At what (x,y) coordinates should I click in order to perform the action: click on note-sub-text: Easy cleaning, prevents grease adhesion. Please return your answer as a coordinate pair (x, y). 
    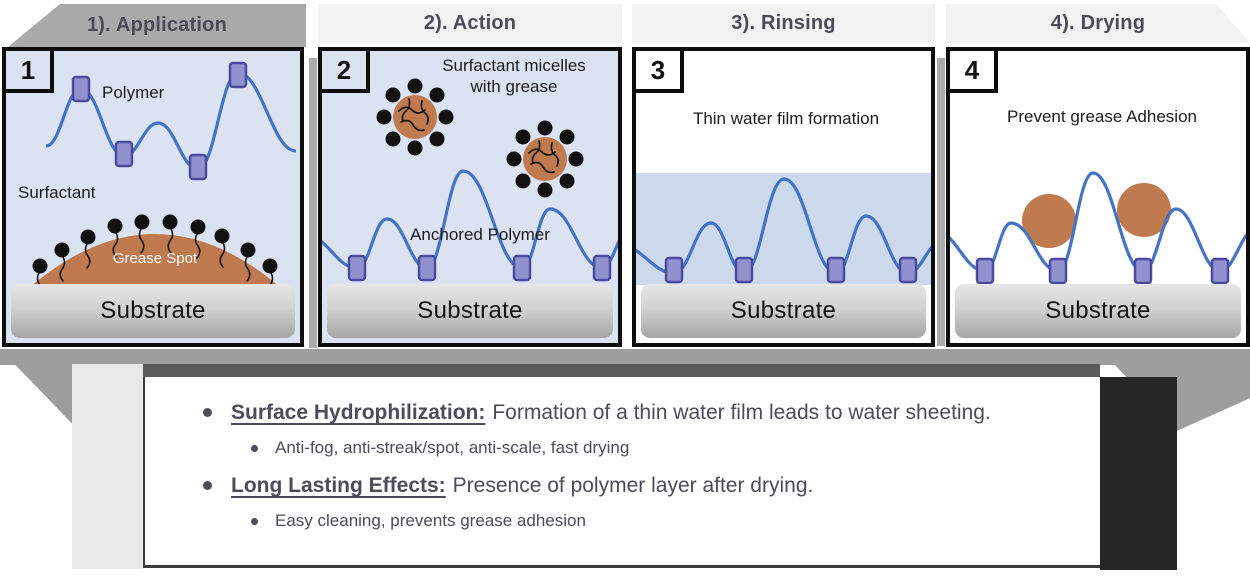
    Looking at the image, I should click on (430, 520).